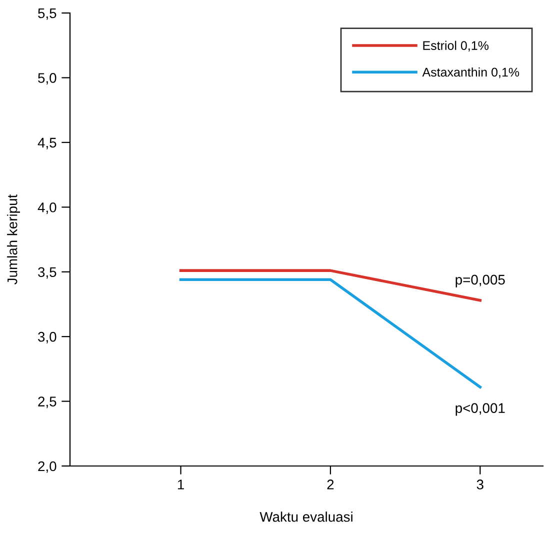 The image size is (553, 542). Describe the element at coordinates (47, 144) in the screenshot. I see `y-tick-label: 4,5` at that location.